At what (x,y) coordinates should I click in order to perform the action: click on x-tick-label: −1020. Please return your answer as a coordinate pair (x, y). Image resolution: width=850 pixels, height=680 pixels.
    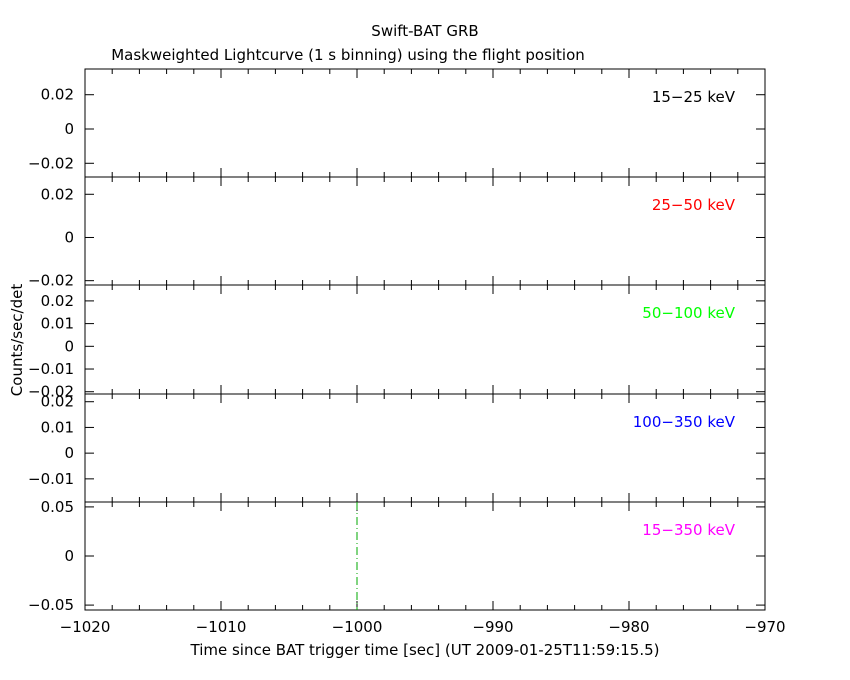
    Looking at the image, I should click on (85, 627).